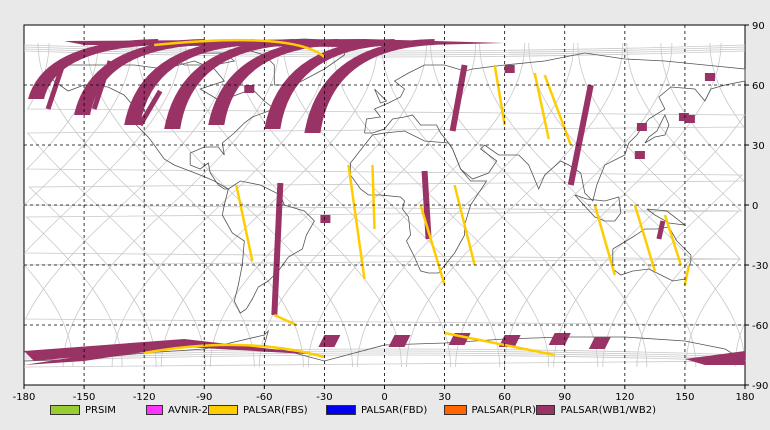 The height and width of the screenshot is (430, 770). I want to click on y-tick-label: 90, so click(758, 26).